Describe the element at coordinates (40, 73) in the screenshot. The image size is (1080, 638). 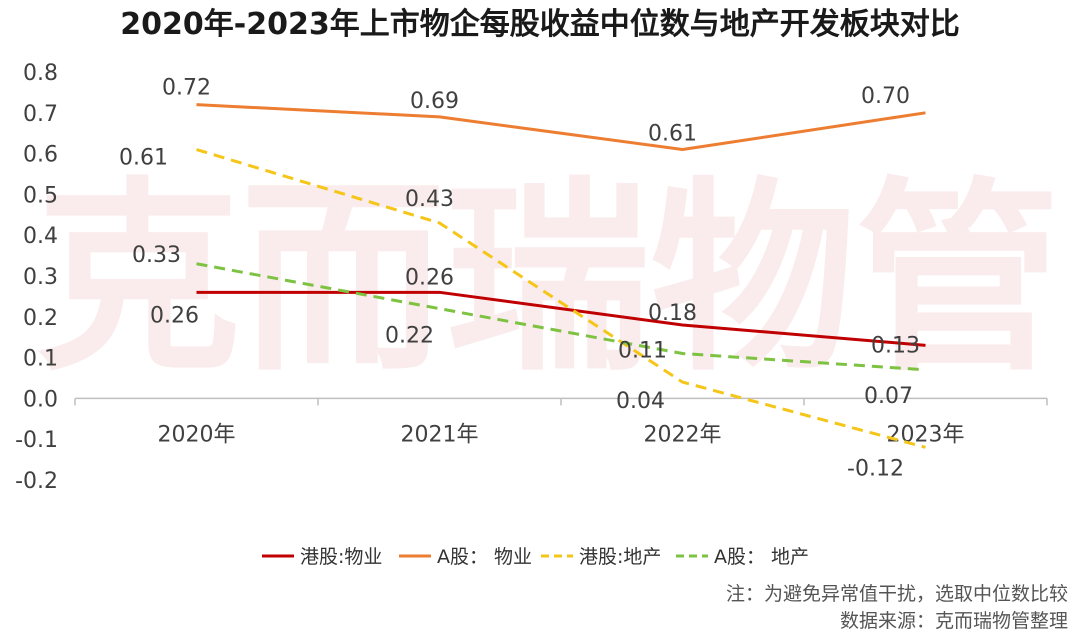
I see `y-tick-label: 0.8` at that location.